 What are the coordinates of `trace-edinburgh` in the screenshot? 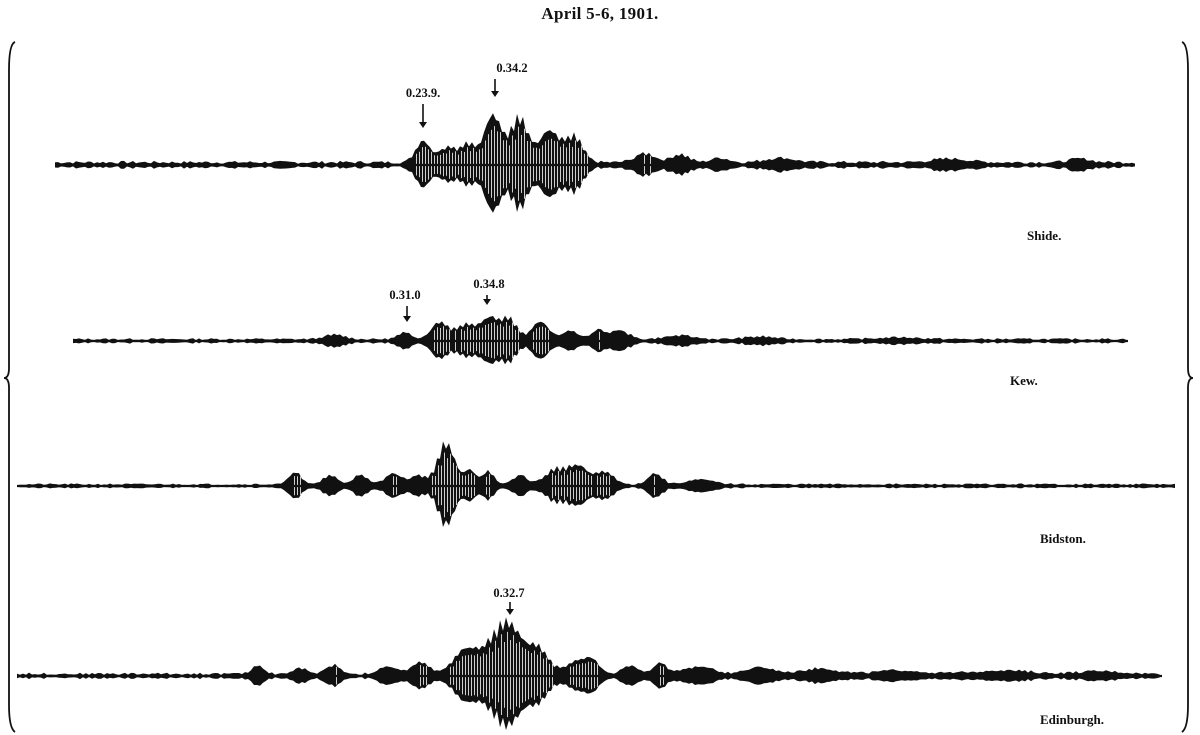 It's located at (589, 674).